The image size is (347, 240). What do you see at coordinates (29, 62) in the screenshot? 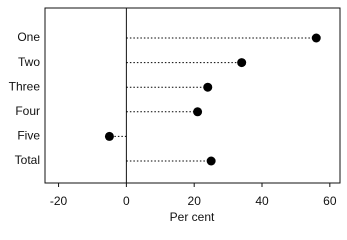
I see `y-tick-label: Two` at bounding box center [29, 62].